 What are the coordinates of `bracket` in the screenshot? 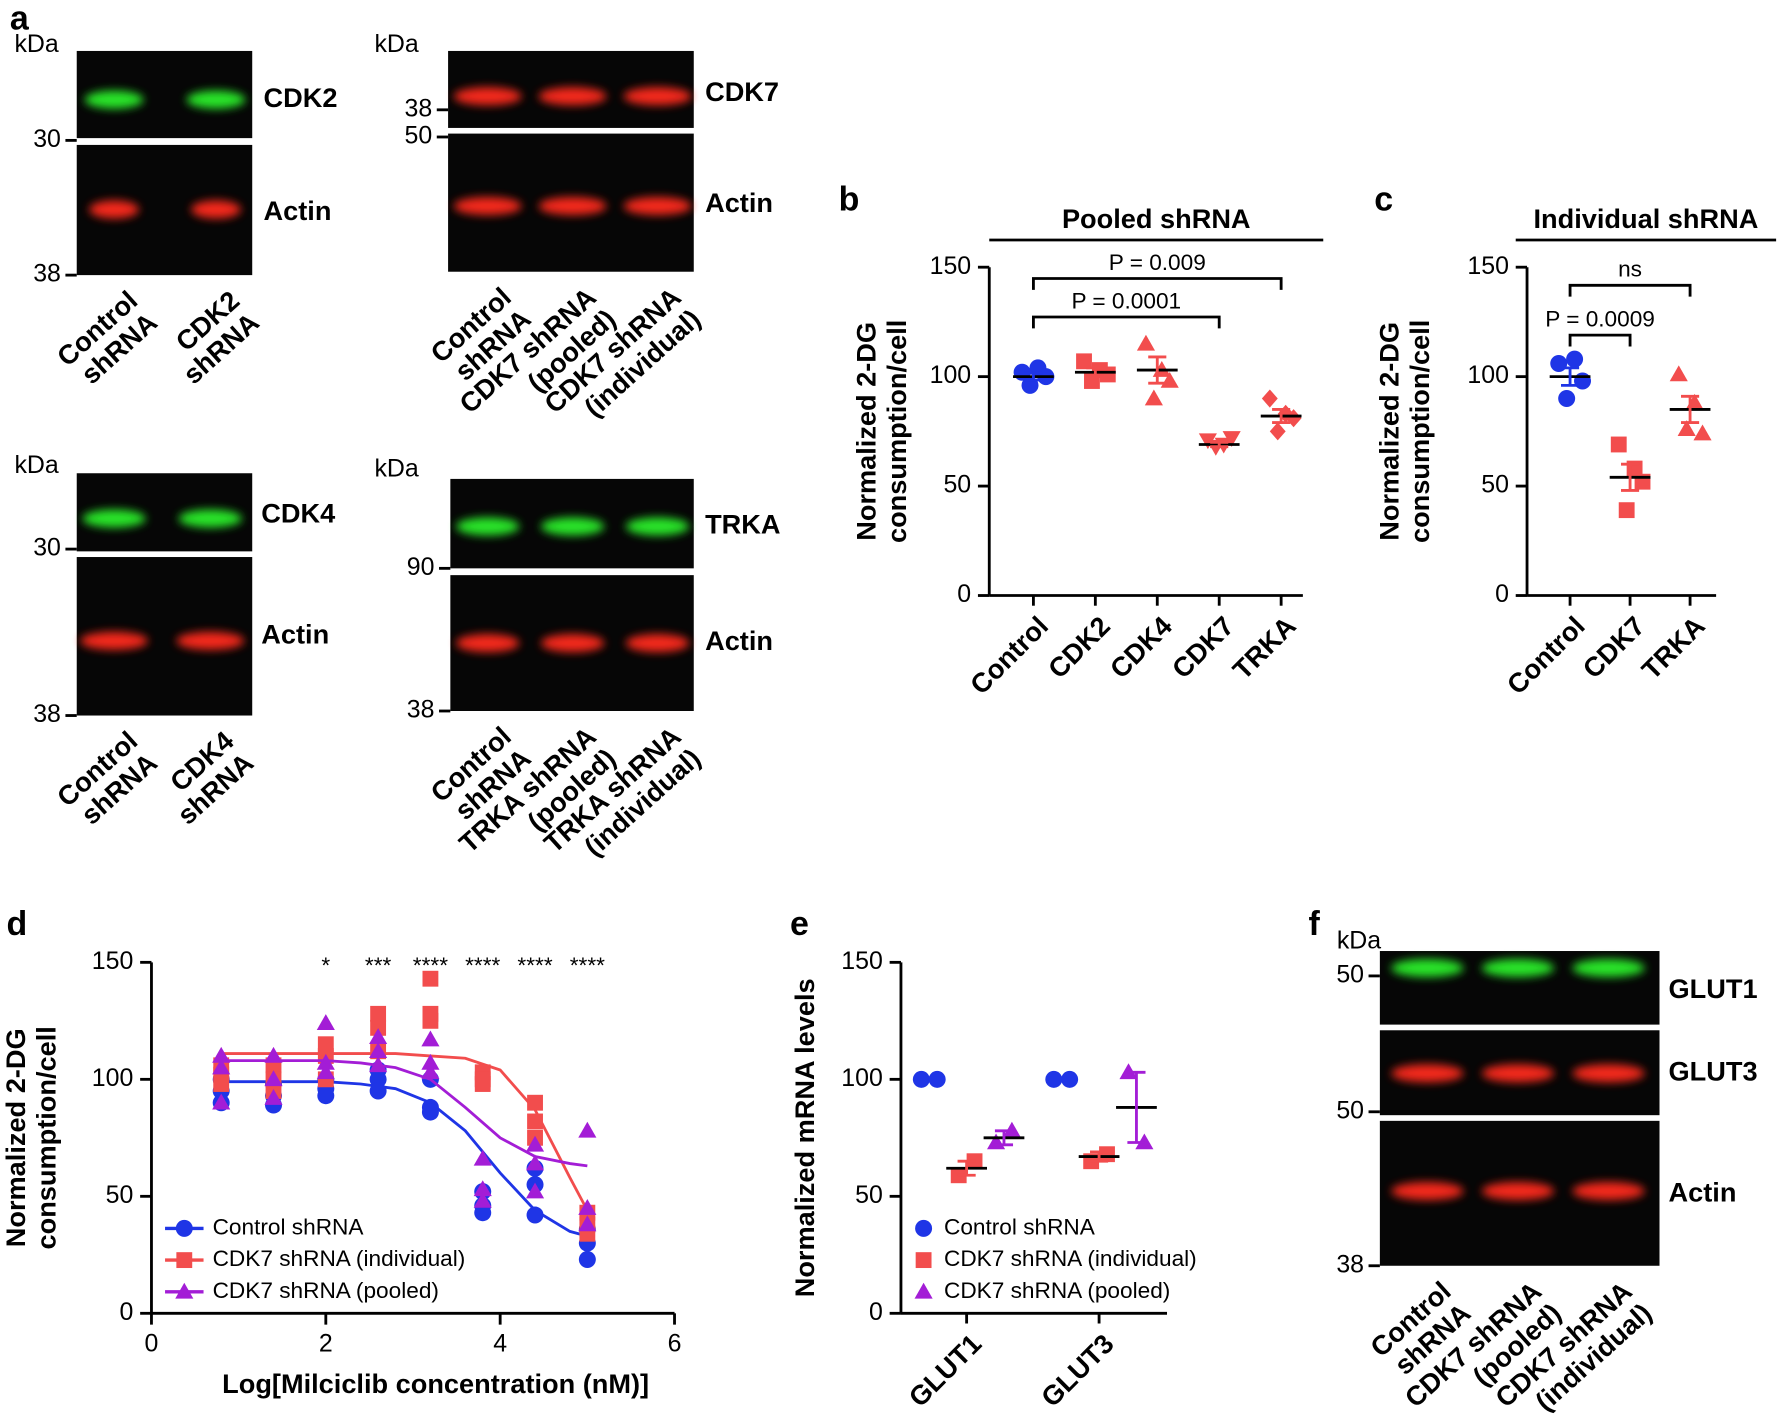 It's located at (1630, 290).